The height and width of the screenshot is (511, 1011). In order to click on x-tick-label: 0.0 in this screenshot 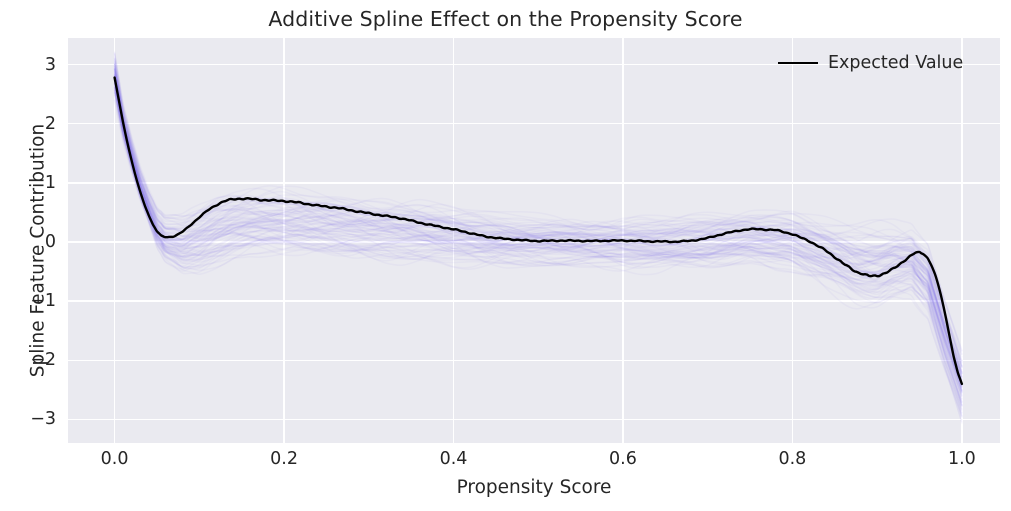, I will do `click(114, 459)`.